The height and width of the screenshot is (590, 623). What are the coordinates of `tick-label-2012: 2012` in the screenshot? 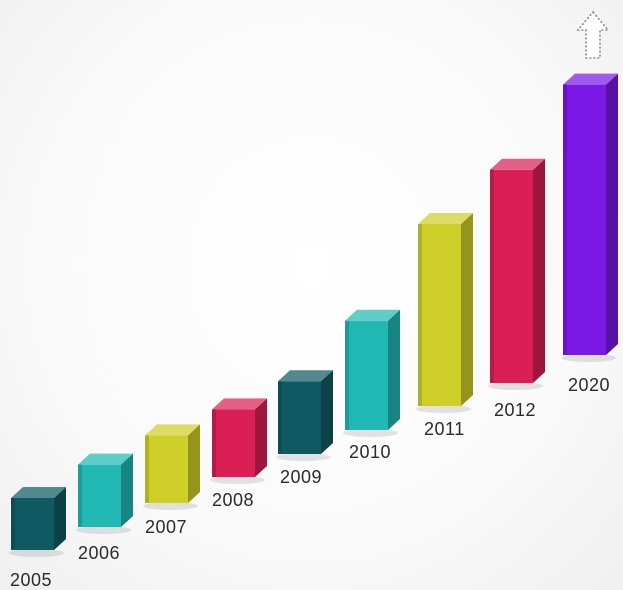 It's located at (515, 410).